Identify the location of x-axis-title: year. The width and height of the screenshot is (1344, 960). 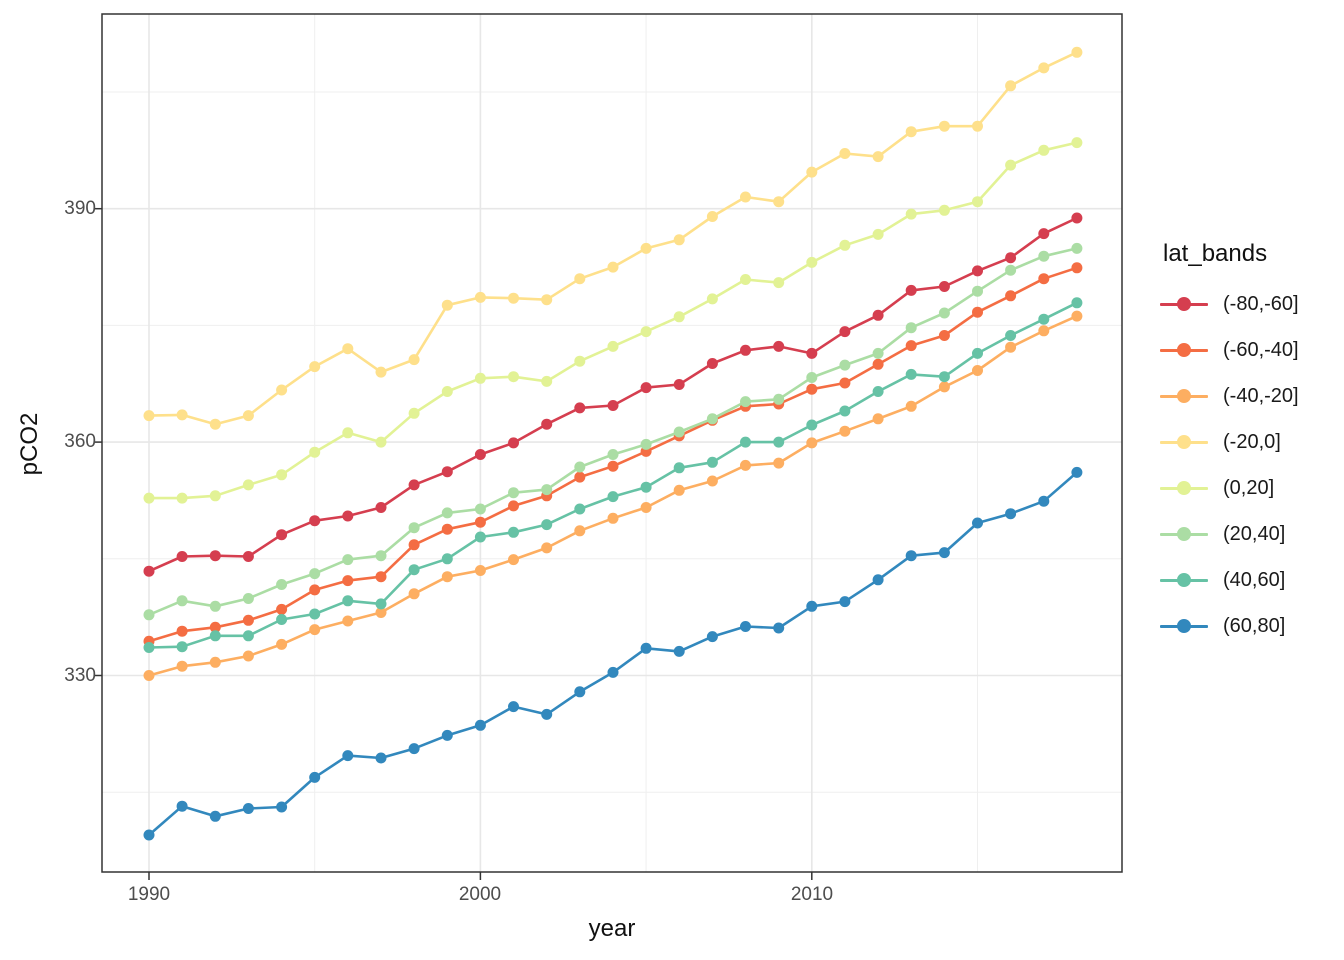
(612, 928).